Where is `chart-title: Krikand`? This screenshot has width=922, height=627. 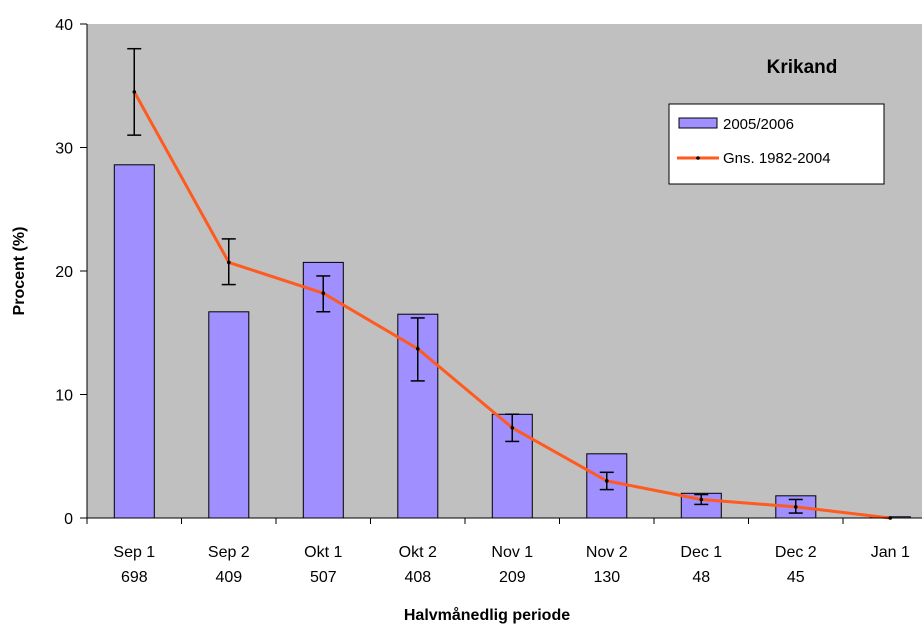 chart-title: Krikand is located at coordinates (802, 67).